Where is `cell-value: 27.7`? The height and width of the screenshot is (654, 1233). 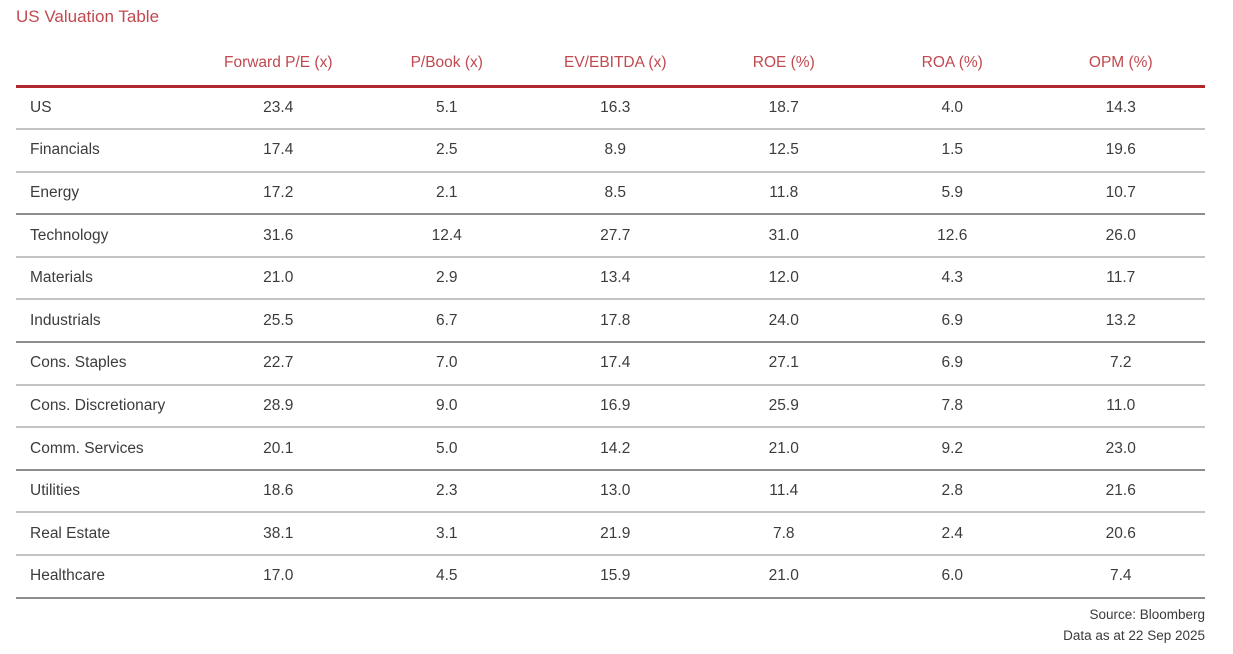
cell-value: 27.7 is located at coordinates (615, 236).